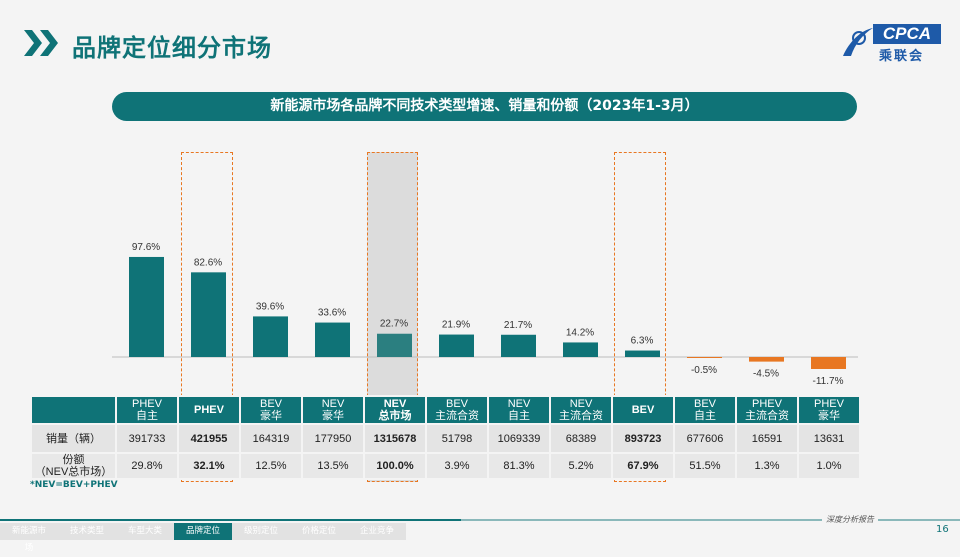 The image size is (960, 557). Describe the element at coordinates (850, 519) in the screenshot. I see `report-label: 深度分析报告` at that location.